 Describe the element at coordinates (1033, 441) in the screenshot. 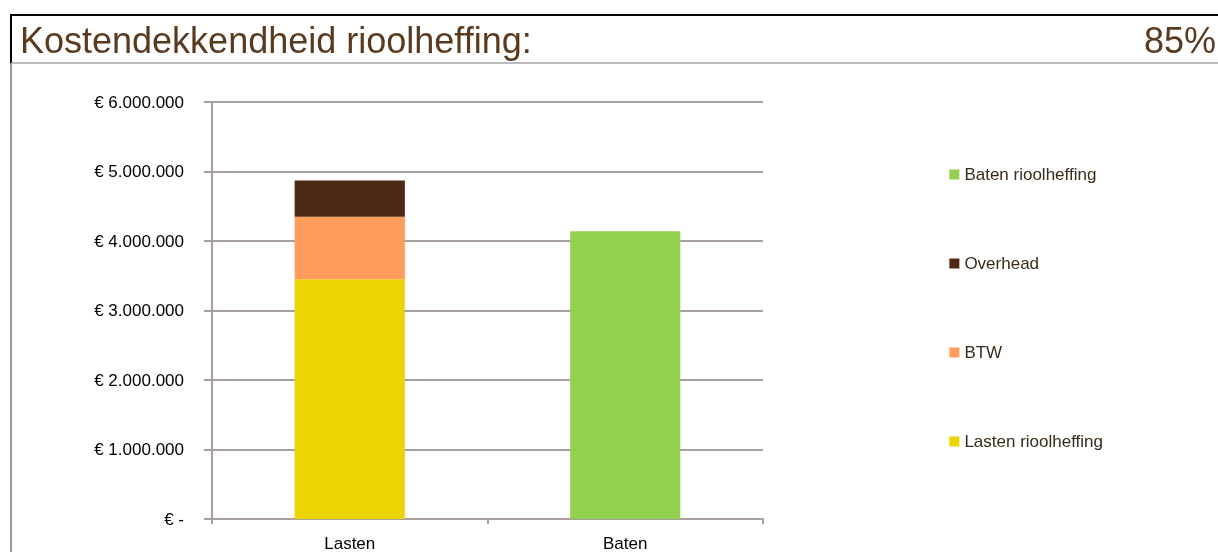

I see `legend-label: Lasten rioolheffing` at that location.